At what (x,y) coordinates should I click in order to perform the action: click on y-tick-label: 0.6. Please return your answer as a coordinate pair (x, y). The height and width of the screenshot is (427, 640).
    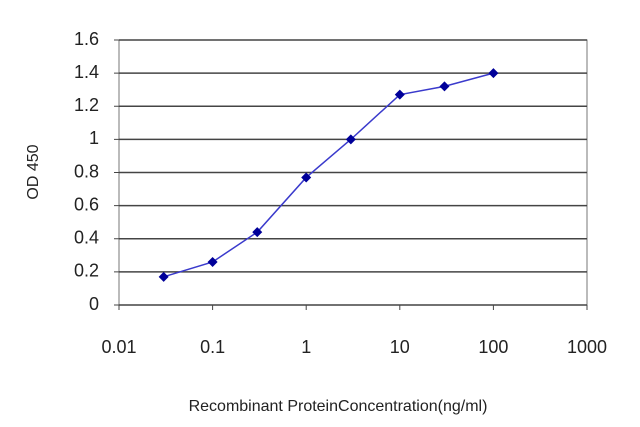
    Looking at the image, I should click on (86, 204).